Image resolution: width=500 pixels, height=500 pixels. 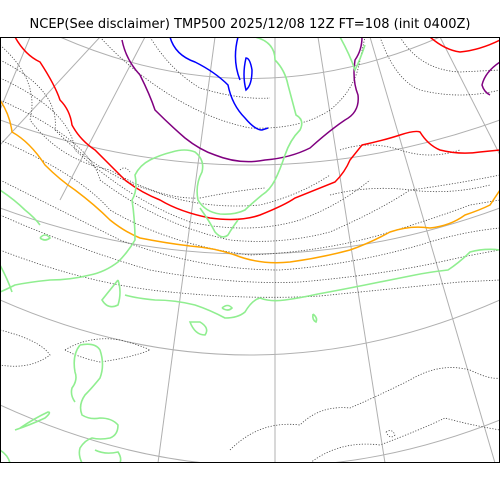 I want to click on contour-blue, so click(x=219, y=84).